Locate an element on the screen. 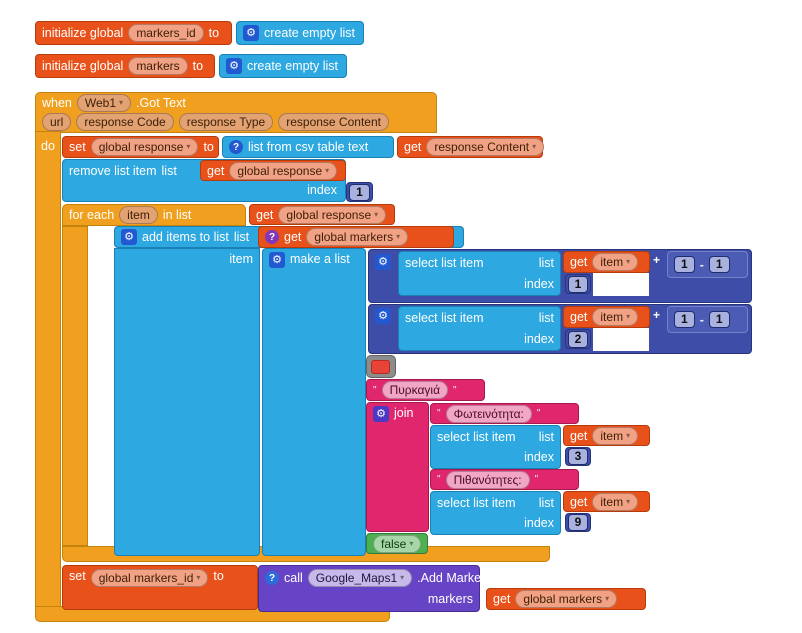 This screenshot has width=802, height=633. number-block: 3 is located at coordinates (578, 456).